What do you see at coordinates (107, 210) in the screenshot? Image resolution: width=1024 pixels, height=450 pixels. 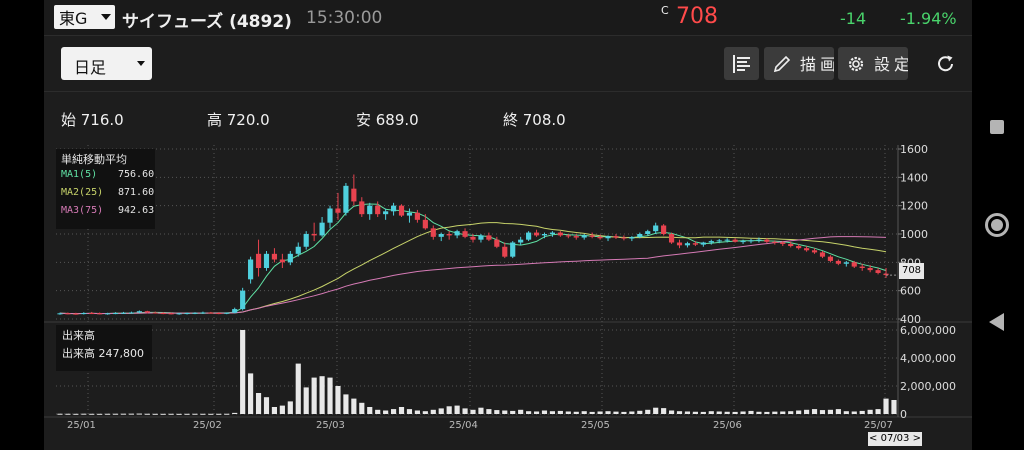 I see `ma3-legend: MA3(75) 942.63` at bounding box center [107, 210].